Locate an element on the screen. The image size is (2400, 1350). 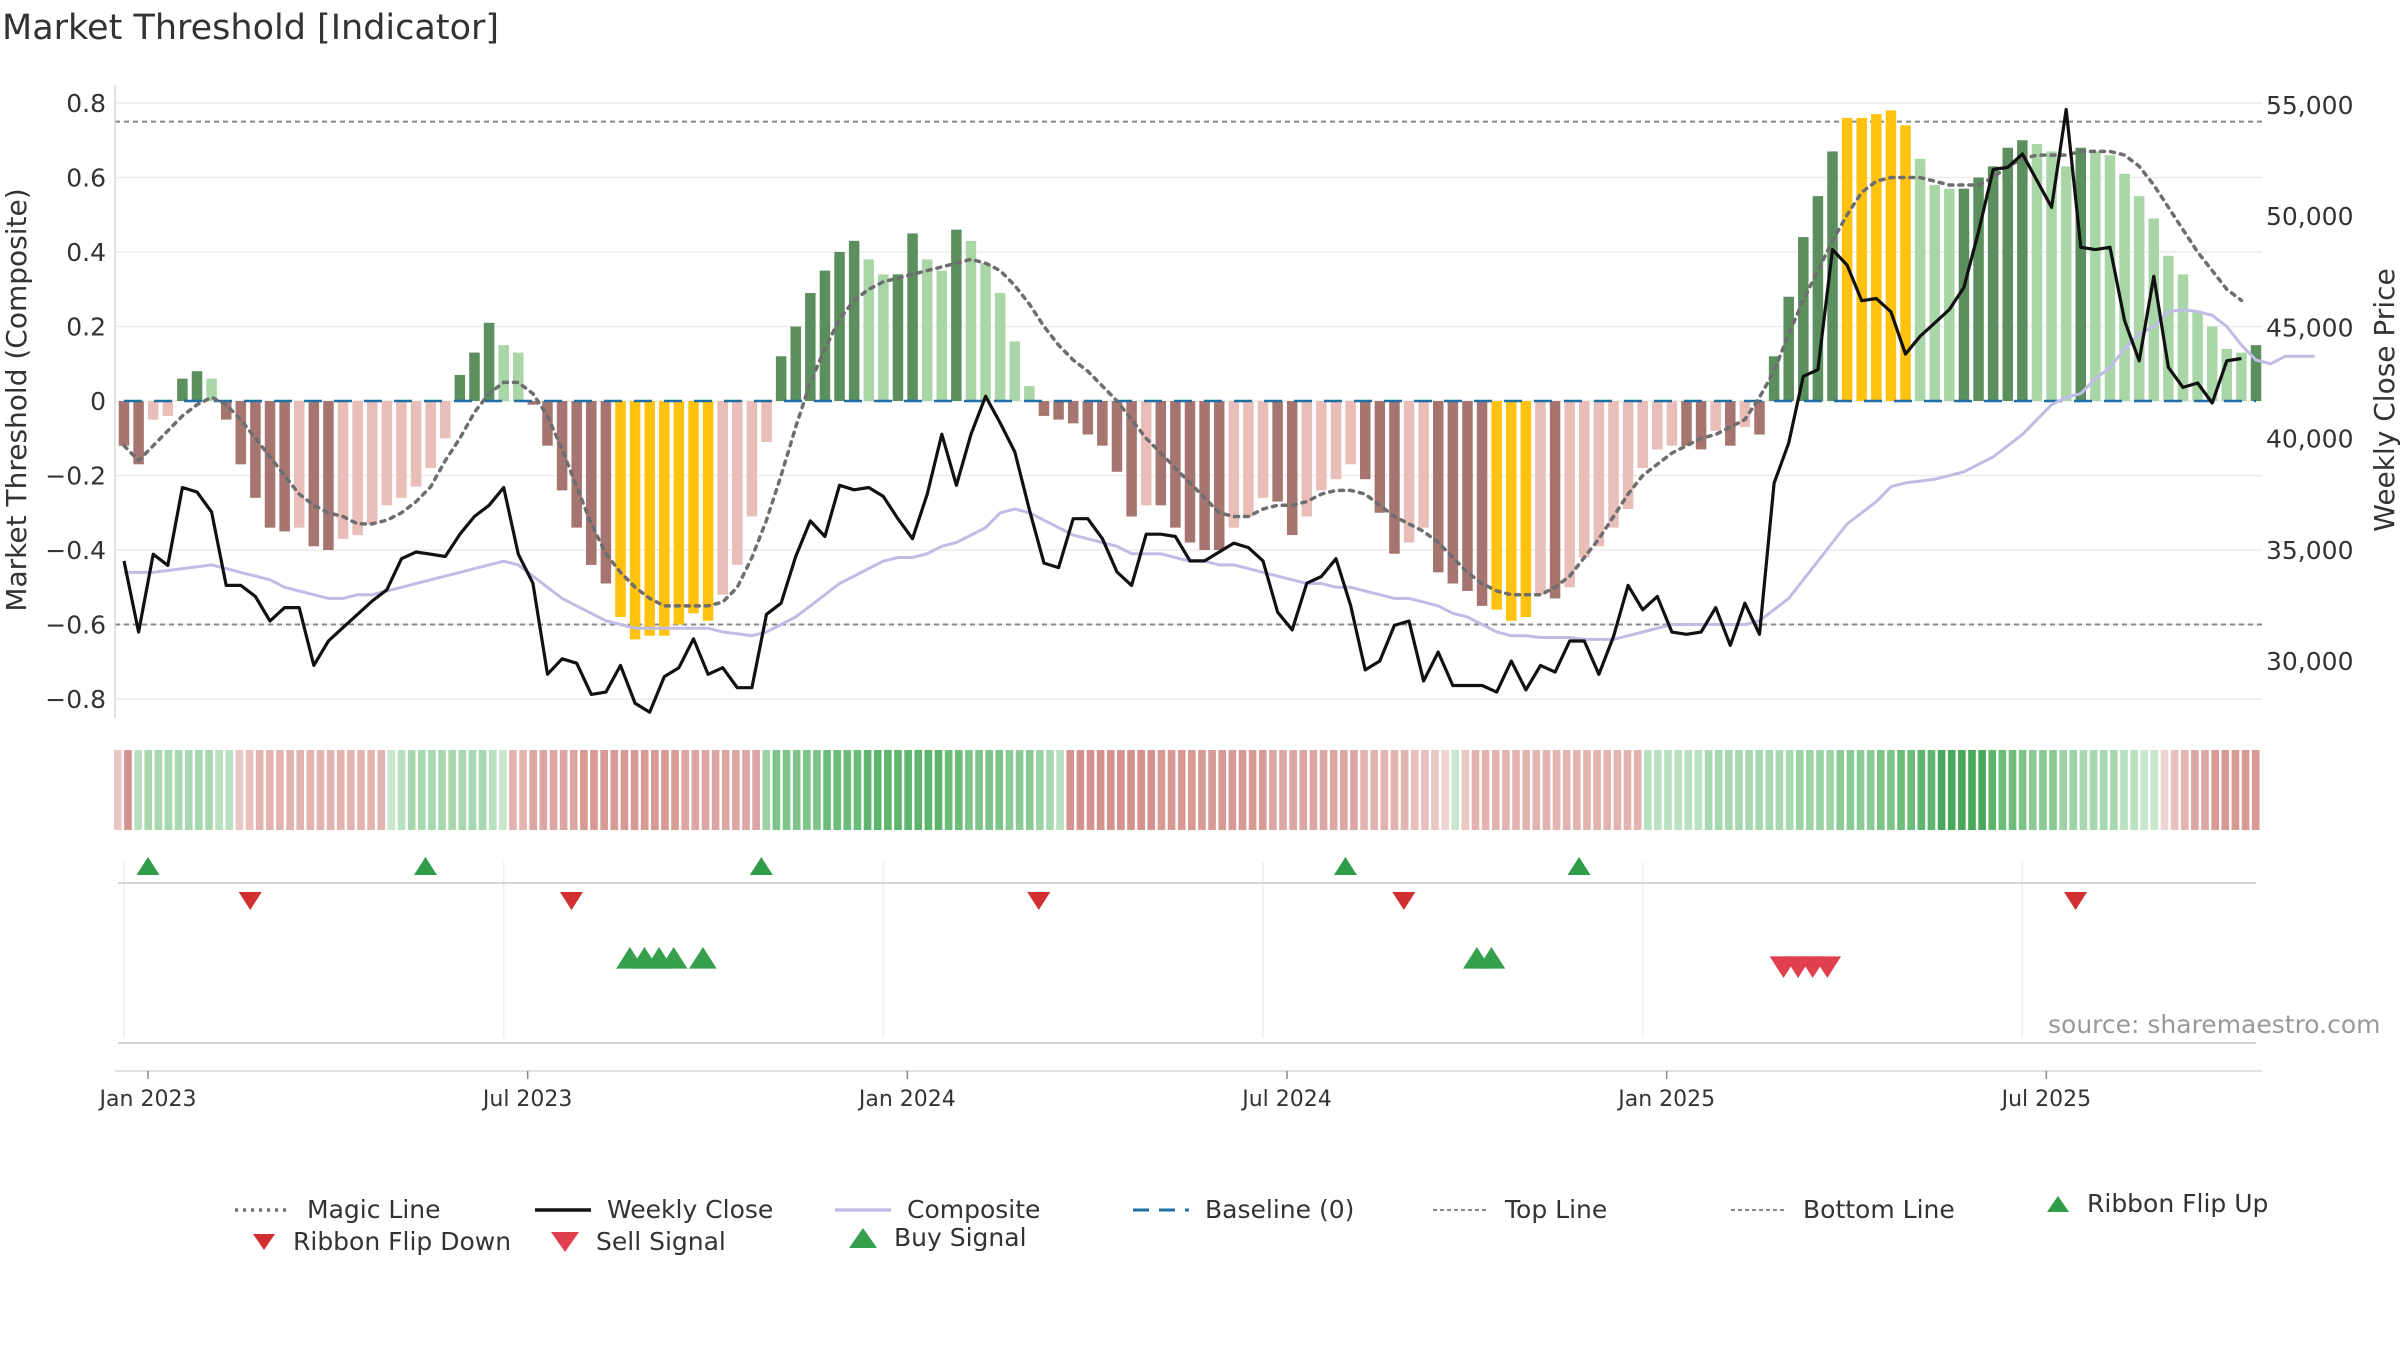
legend-bottom-line: Bottom Line is located at coordinates (1843, 1209).